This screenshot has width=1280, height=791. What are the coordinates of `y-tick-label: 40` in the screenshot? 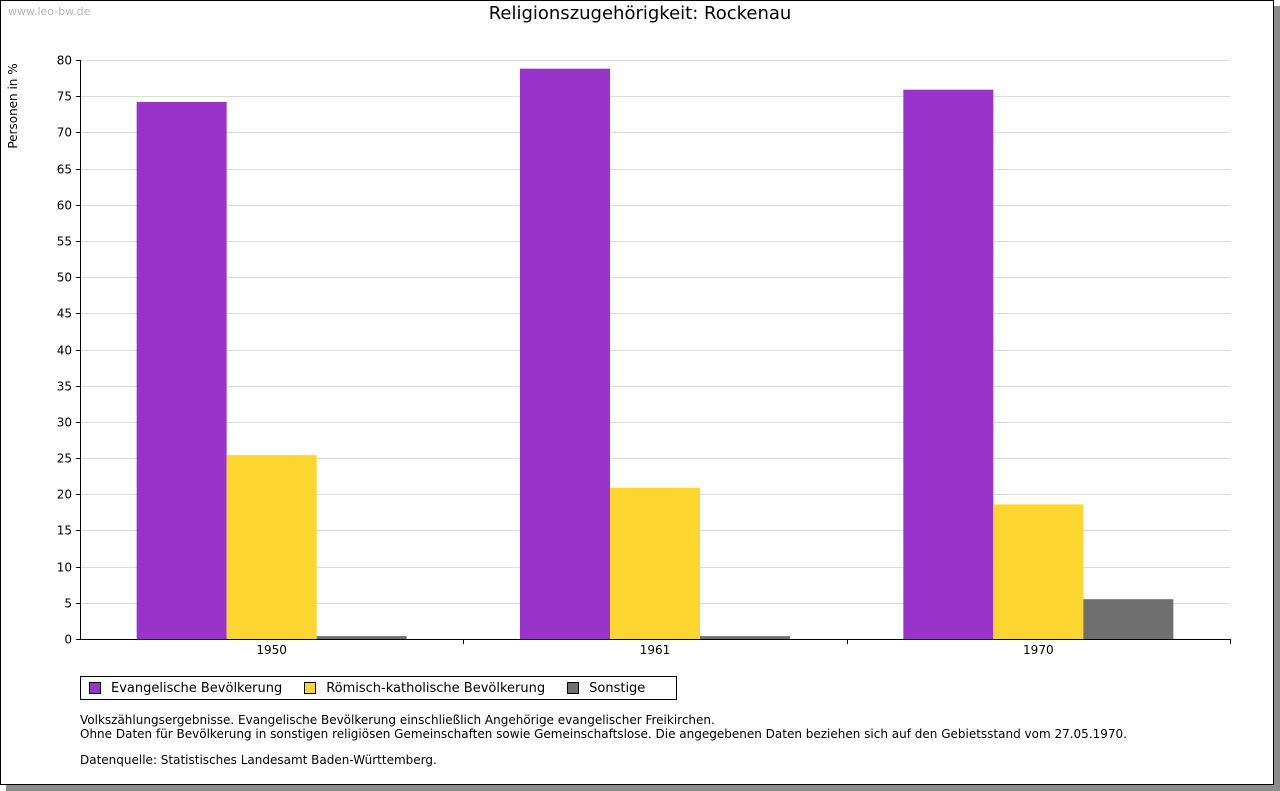 It's located at (64, 351).